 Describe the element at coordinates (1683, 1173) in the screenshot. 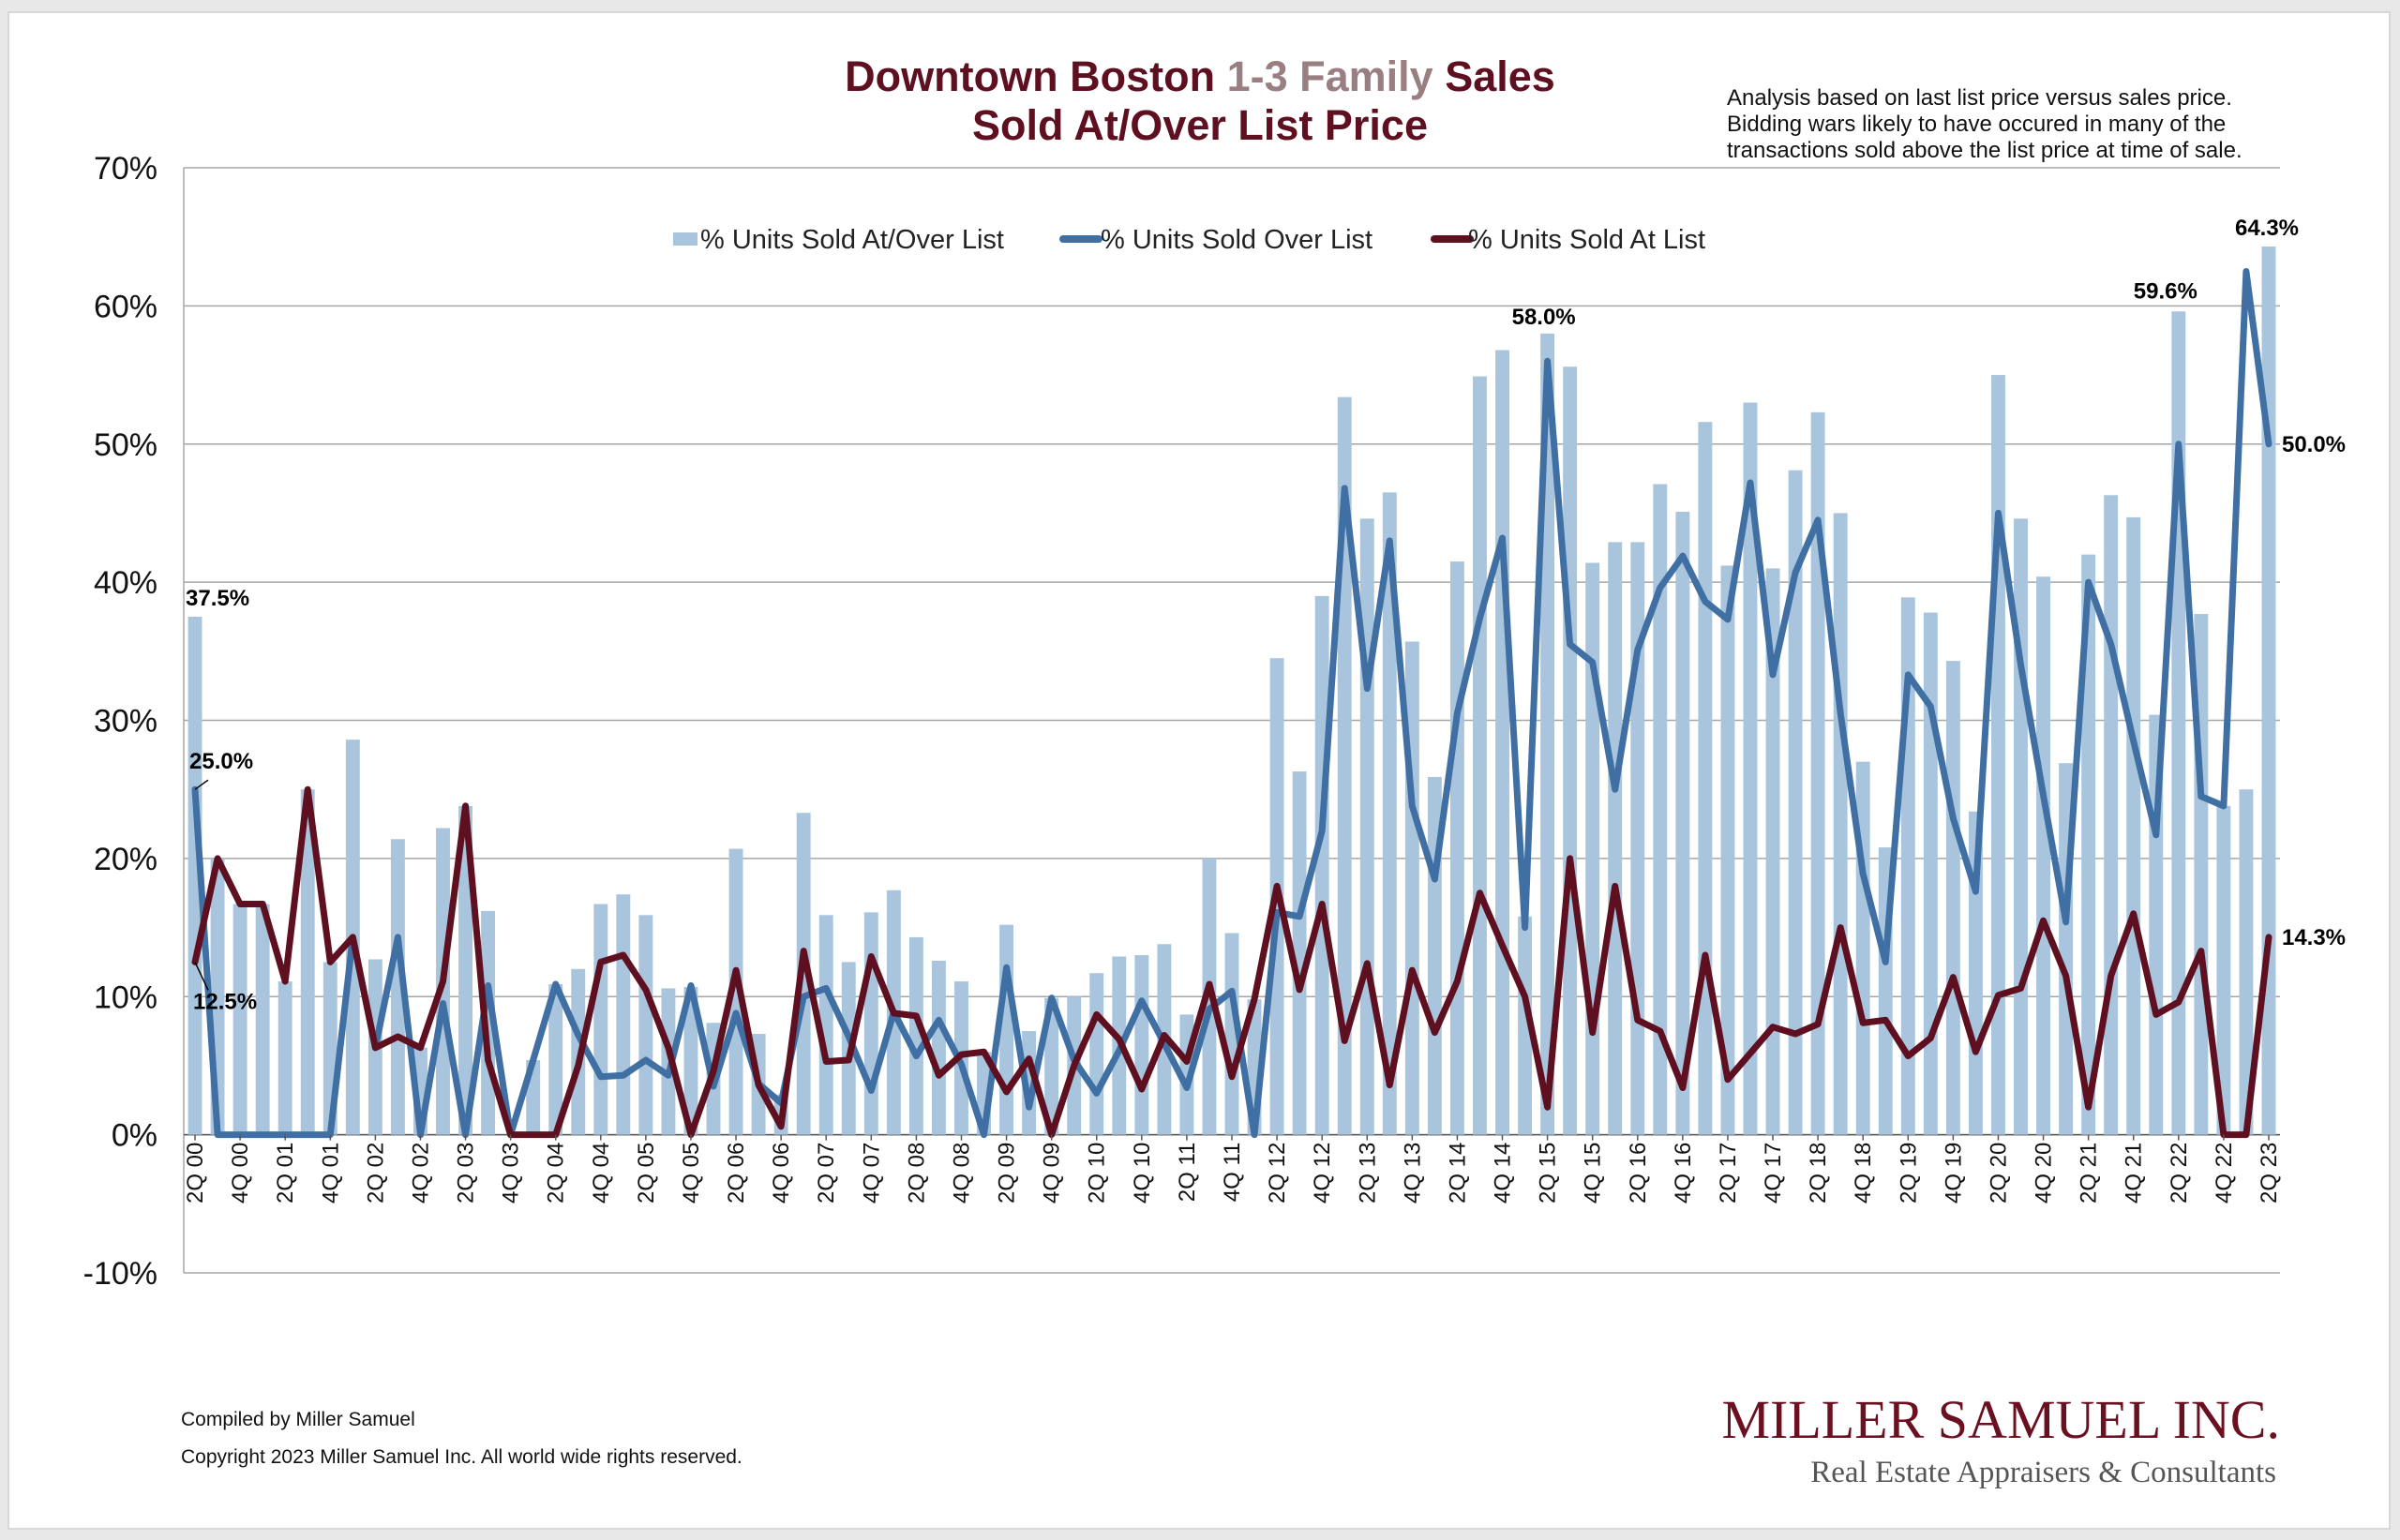

I see `x-tick-label: 4Q 16` at that location.